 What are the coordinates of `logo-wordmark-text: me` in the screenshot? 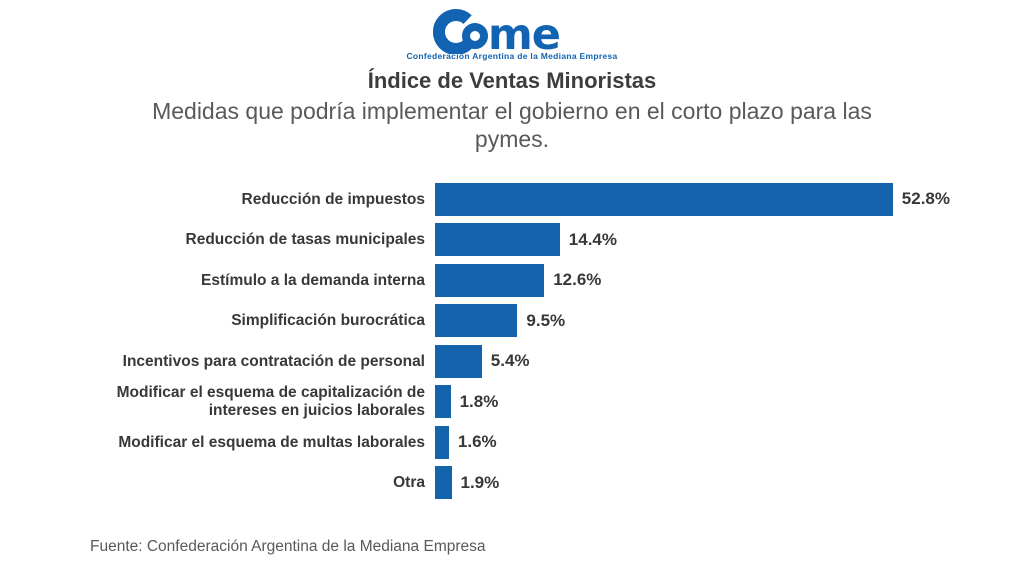 It's located at (524, 32).